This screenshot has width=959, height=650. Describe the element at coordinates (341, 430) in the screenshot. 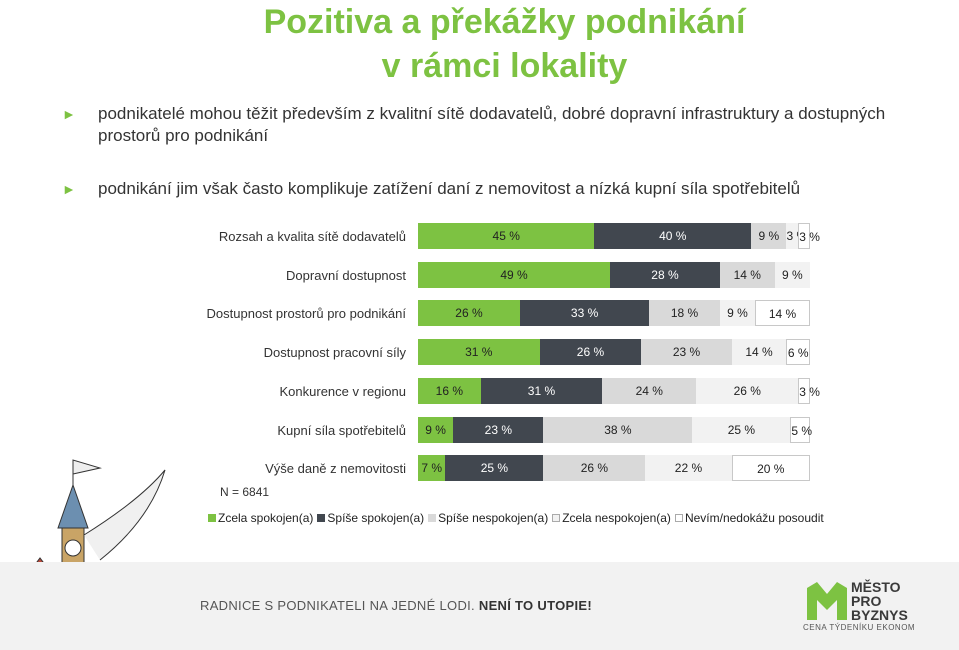

I see `category-label: Kupní síla spotřebitelů` at that location.